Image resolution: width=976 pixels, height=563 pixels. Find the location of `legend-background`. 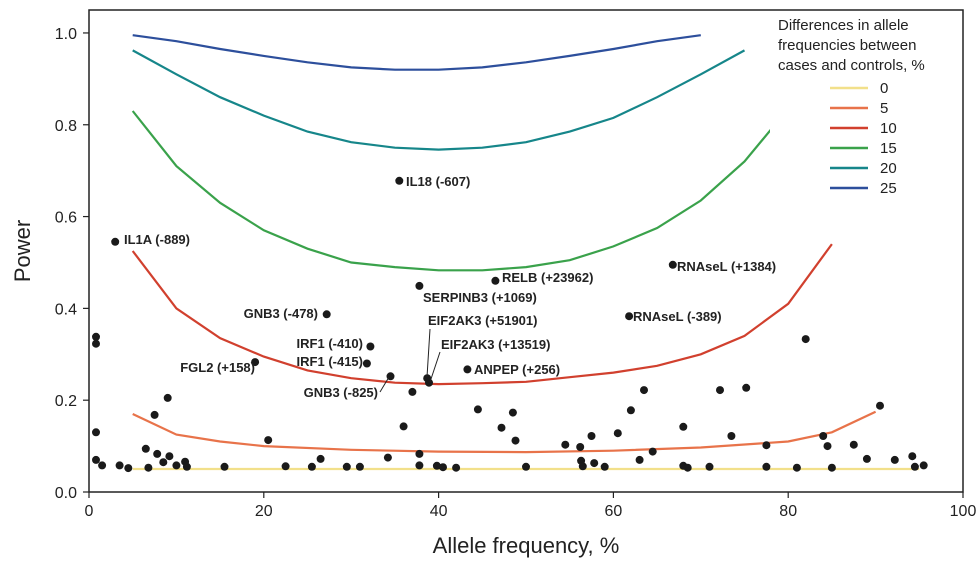

legend-background is located at coordinates (865, 112).